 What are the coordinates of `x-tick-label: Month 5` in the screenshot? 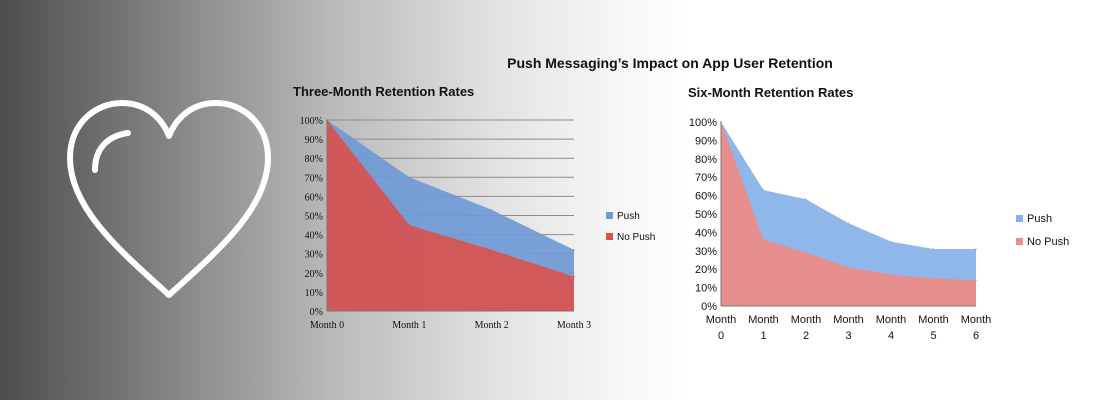 It's located at (933, 328).